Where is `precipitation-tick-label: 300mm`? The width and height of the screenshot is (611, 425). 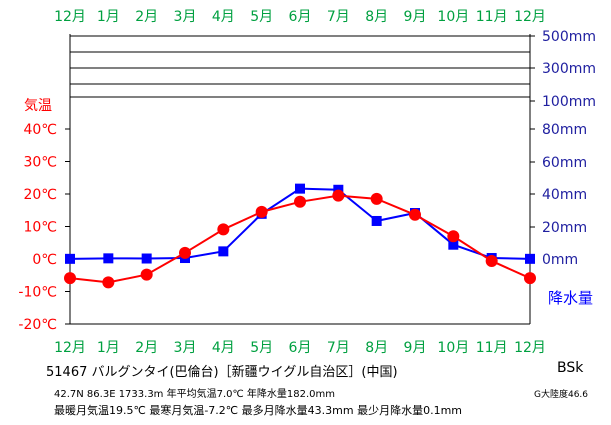
precipitation-tick-label: 300mm is located at coordinates (569, 69).